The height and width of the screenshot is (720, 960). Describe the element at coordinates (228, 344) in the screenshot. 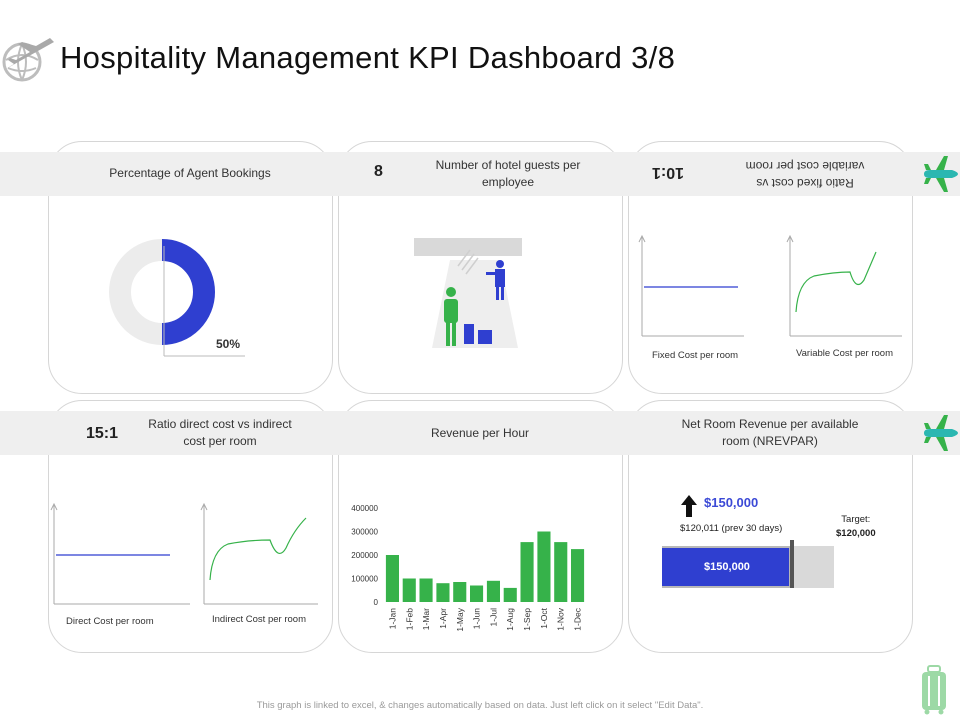

I see `agent-bookings-value: 50%` at that location.